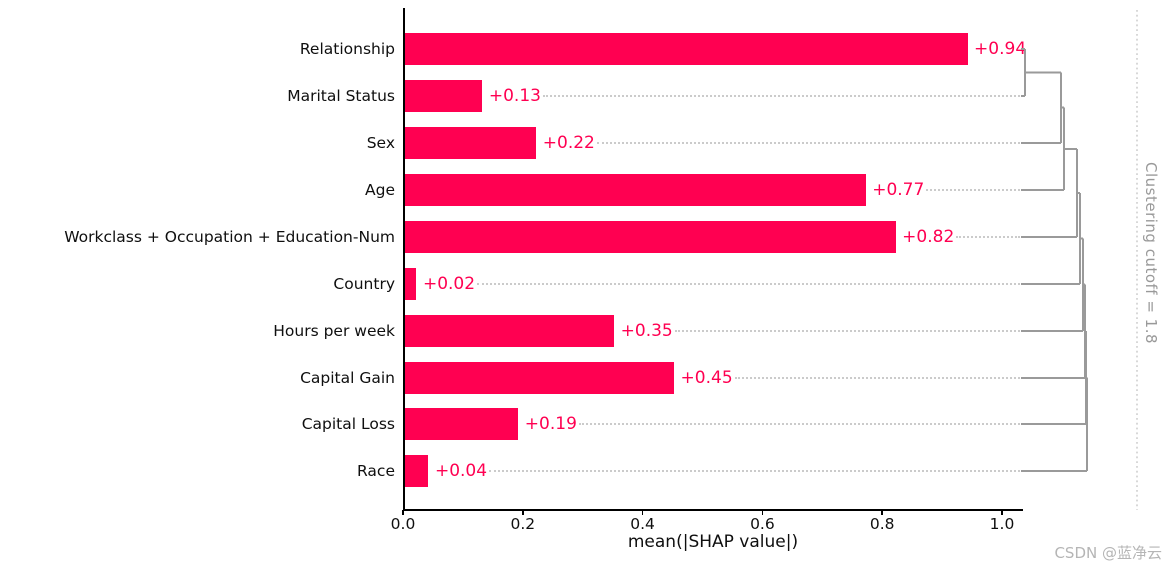 The height and width of the screenshot is (568, 1169). Describe the element at coordinates (928, 237) in the screenshot. I see `bar-value-label: +0.82` at that location.